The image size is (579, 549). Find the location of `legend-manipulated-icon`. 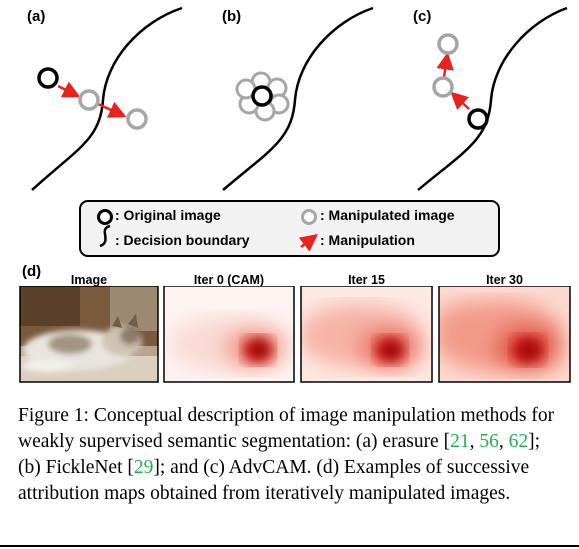

legend-manipulated-icon is located at coordinates (309, 217).